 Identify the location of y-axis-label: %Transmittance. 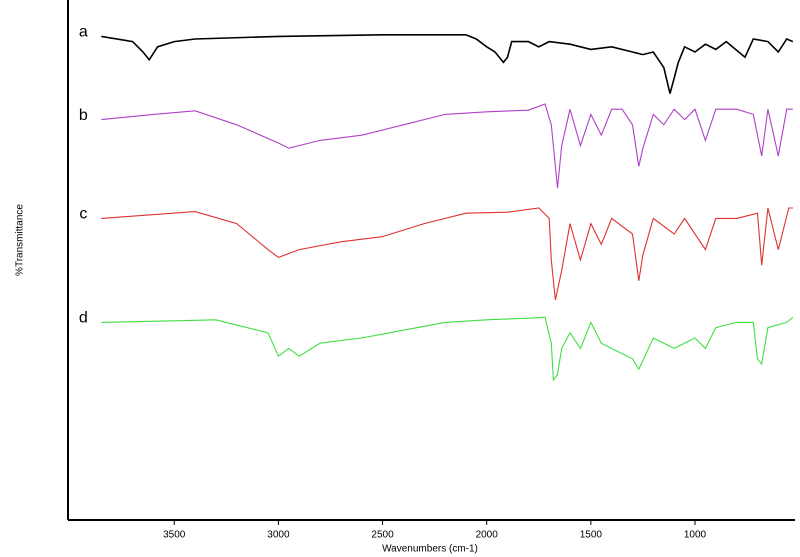
(20, 240).